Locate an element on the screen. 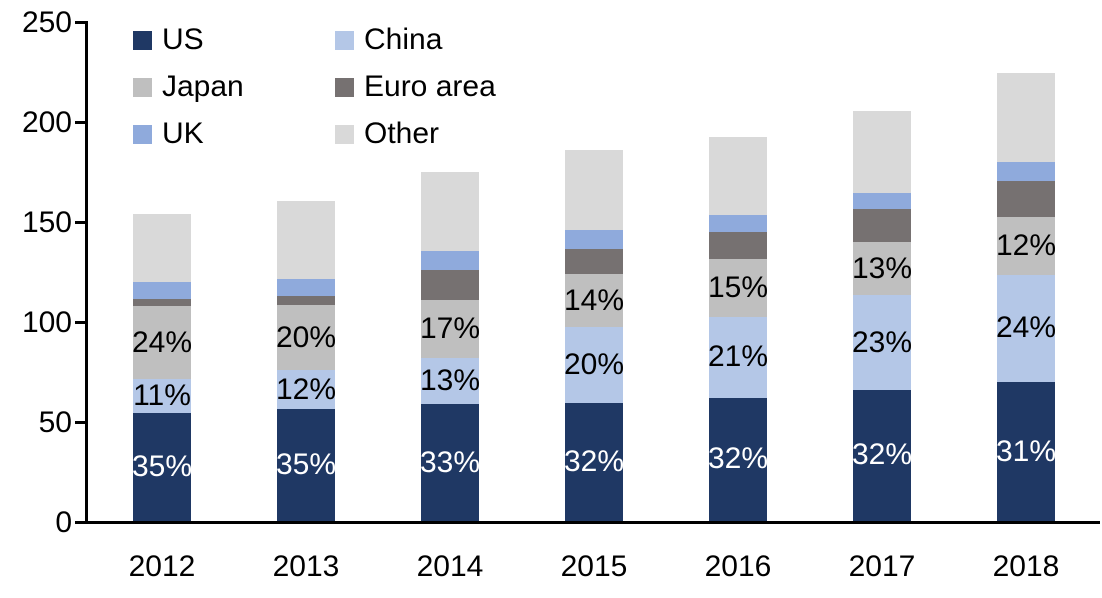 The height and width of the screenshot is (598, 1102). y-axis-tick-label: 200 is located at coordinates (46, 122).